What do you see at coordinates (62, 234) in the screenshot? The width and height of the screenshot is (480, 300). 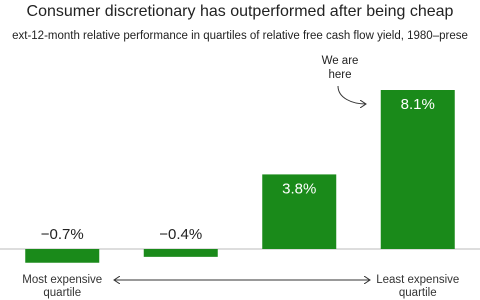 I see `value-label: −0.7%` at bounding box center [62, 234].